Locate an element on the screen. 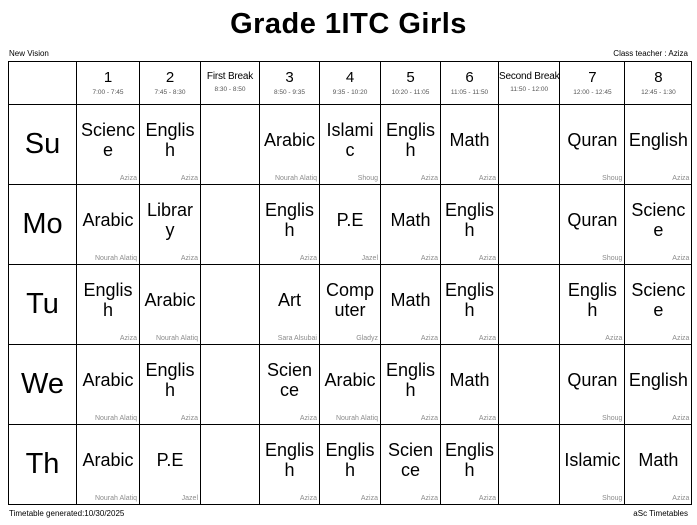 Image resolution: width=697 pixels, height=525 pixels. lesson-cell: Computer Gladyz is located at coordinates (350, 304).